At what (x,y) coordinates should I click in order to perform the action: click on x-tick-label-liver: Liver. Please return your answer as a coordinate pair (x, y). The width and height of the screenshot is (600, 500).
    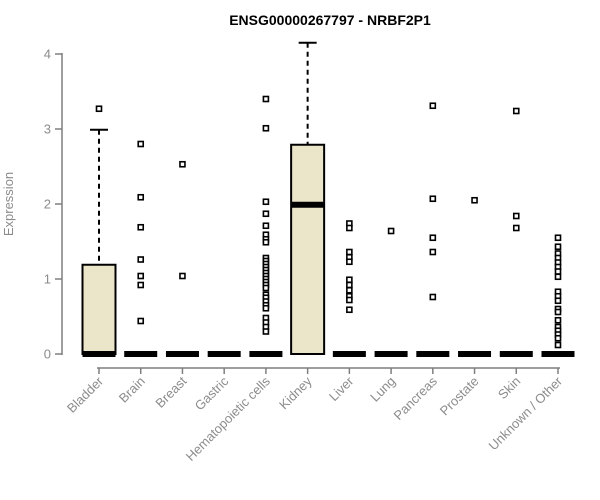
    Looking at the image, I should click on (341, 388).